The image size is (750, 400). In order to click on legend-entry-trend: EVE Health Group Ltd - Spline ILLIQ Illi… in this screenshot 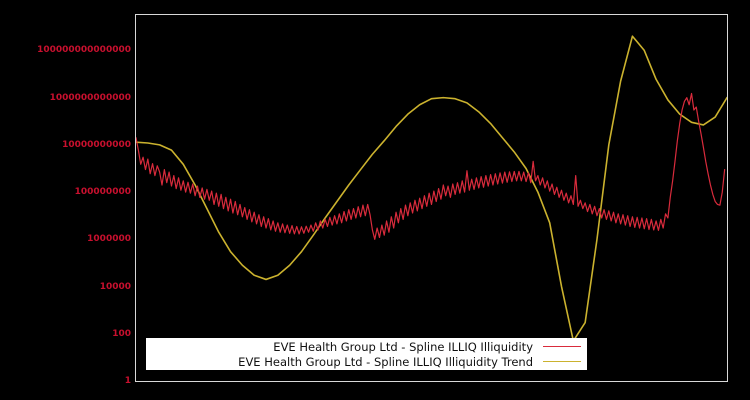, I will do `click(366, 361)`.